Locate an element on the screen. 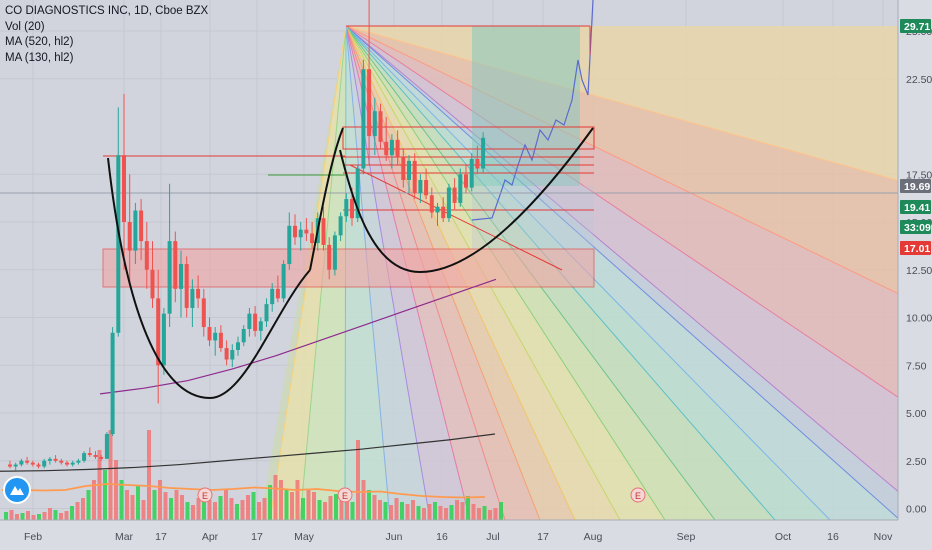 The image size is (932, 550). ma-520-line is located at coordinates (248, 452).